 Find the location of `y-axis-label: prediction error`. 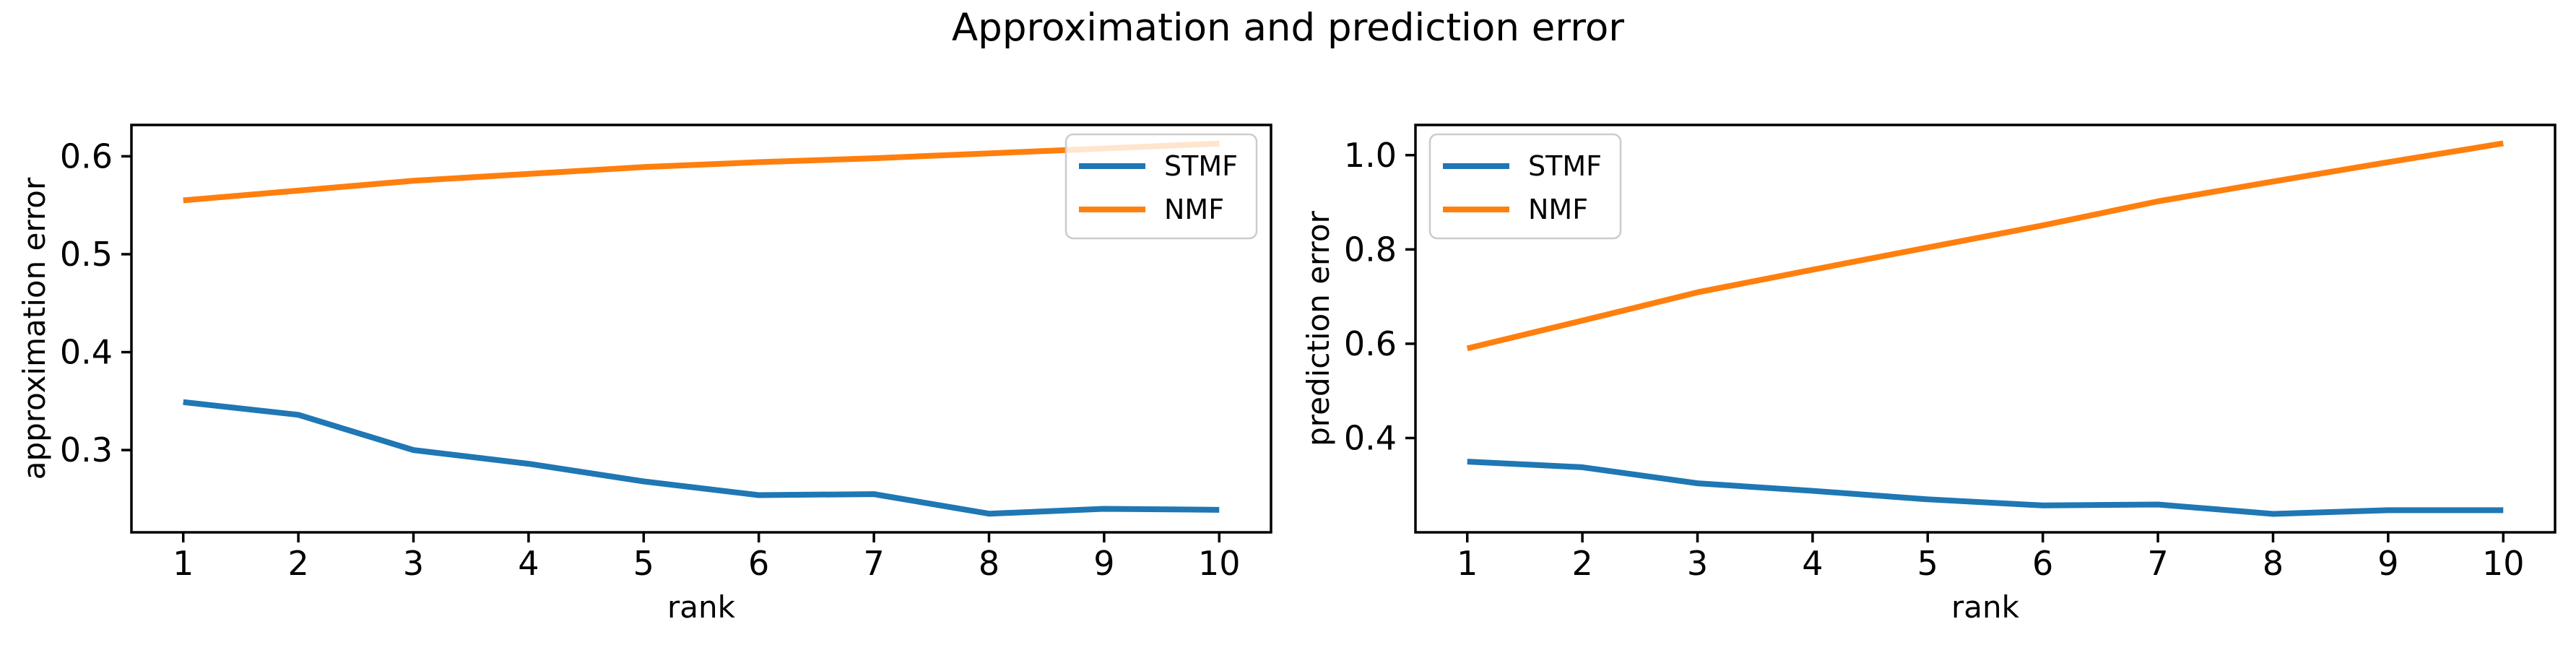

y-axis-label: prediction error is located at coordinates (1318, 328).